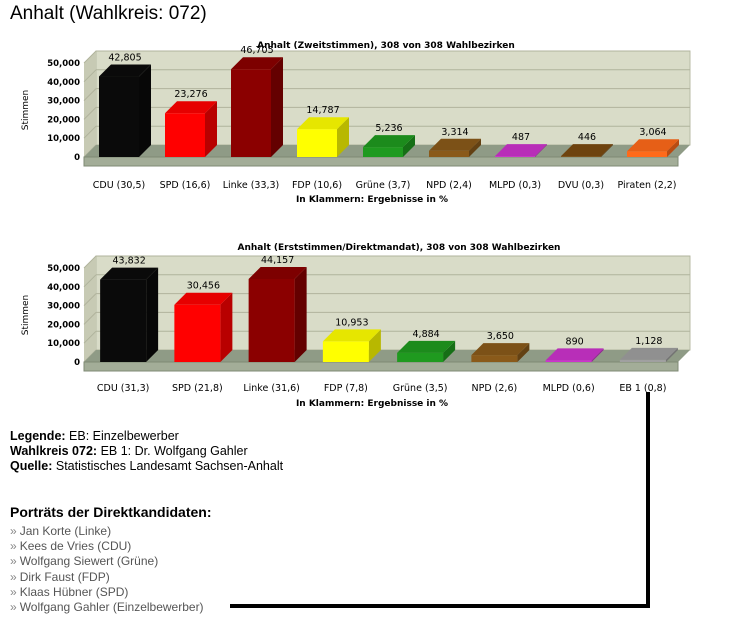 The height and width of the screenshot is (635, 733). What do you see at coordinates (123, 388) in the screenshot?
I see `x-tick-label: CDU (31,3)` at bounding box center [123, 388].